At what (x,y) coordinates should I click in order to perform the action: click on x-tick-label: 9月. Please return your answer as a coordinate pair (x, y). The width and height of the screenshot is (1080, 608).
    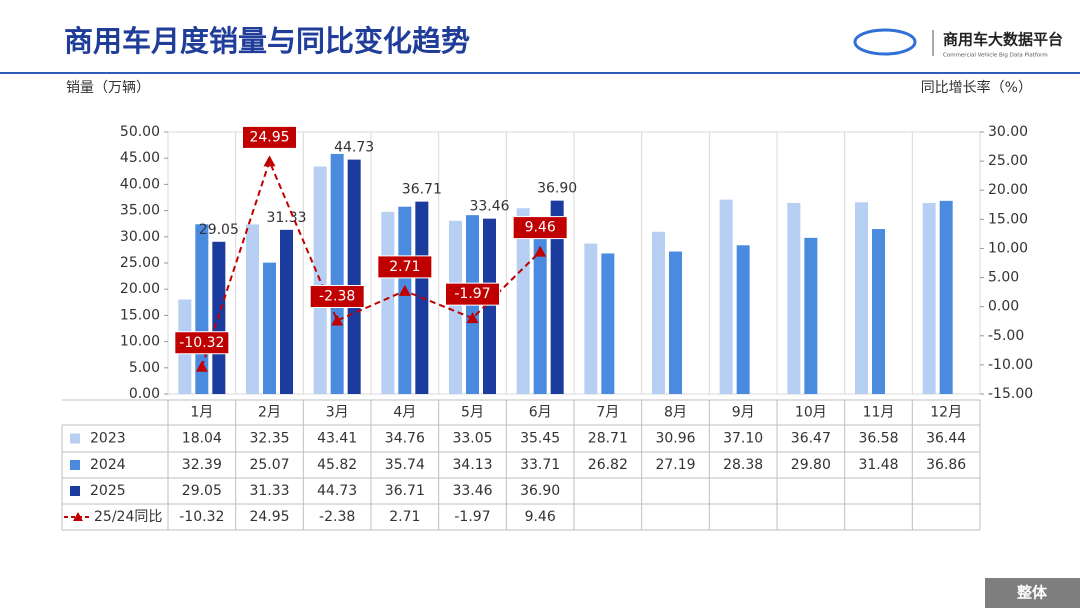
    Looking at the image, I should click on (743, 413).